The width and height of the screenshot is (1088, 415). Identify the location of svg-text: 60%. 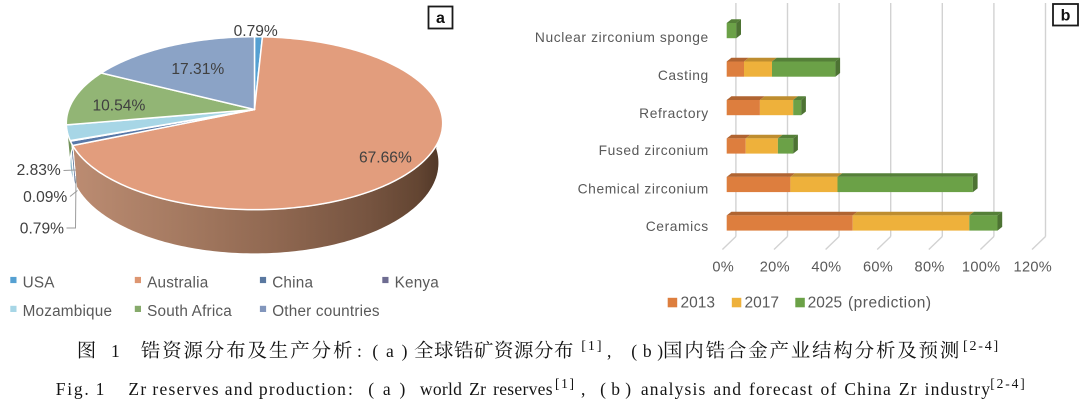
(878, 268).